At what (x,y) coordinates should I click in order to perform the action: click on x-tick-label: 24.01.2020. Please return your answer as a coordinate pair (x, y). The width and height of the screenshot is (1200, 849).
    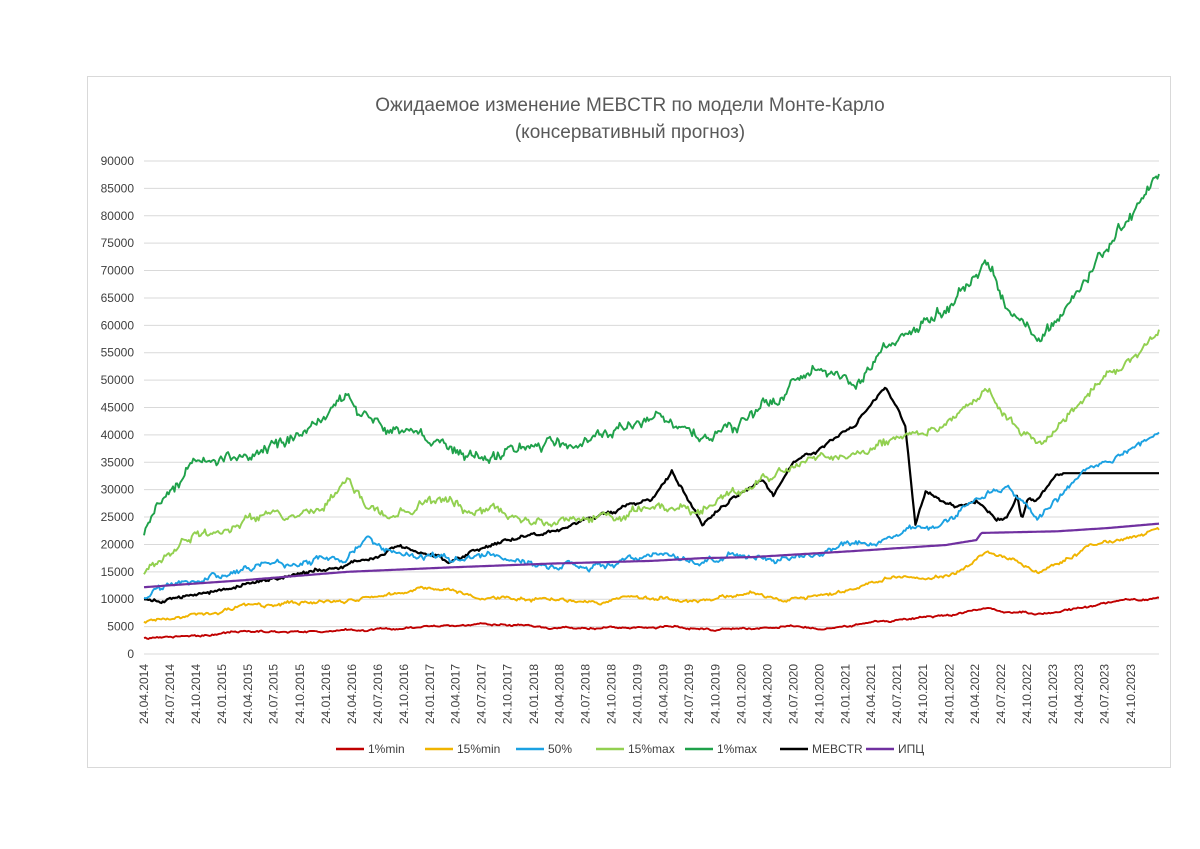
    Looking at the image, I should click on (742, 694).